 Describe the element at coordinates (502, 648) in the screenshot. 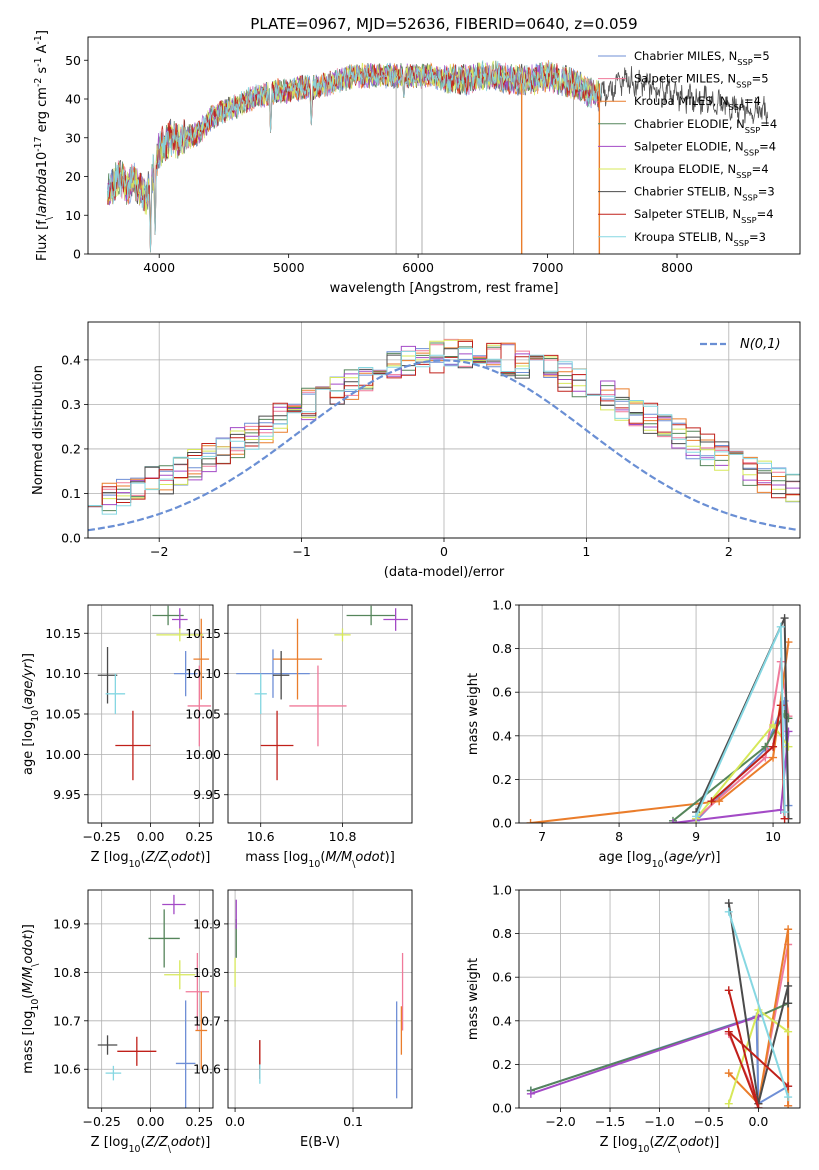

I see `y-tick-label: 0.8` at that location.